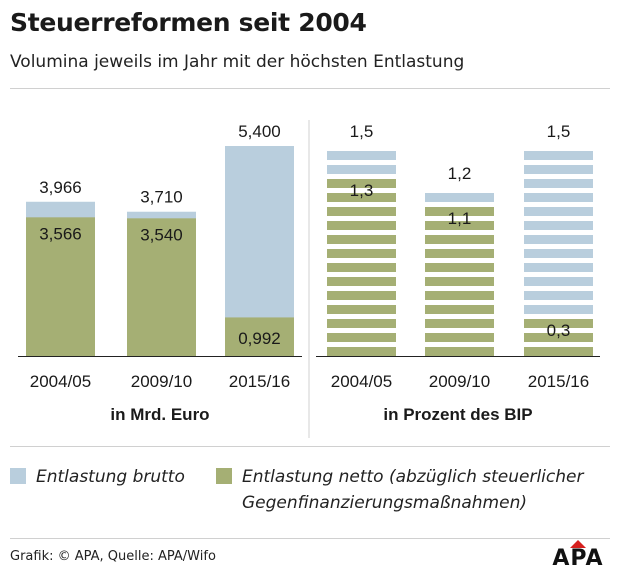  Describe the element at coordinates (310, 88) in the screenshot. I see `top-divider` at that location.